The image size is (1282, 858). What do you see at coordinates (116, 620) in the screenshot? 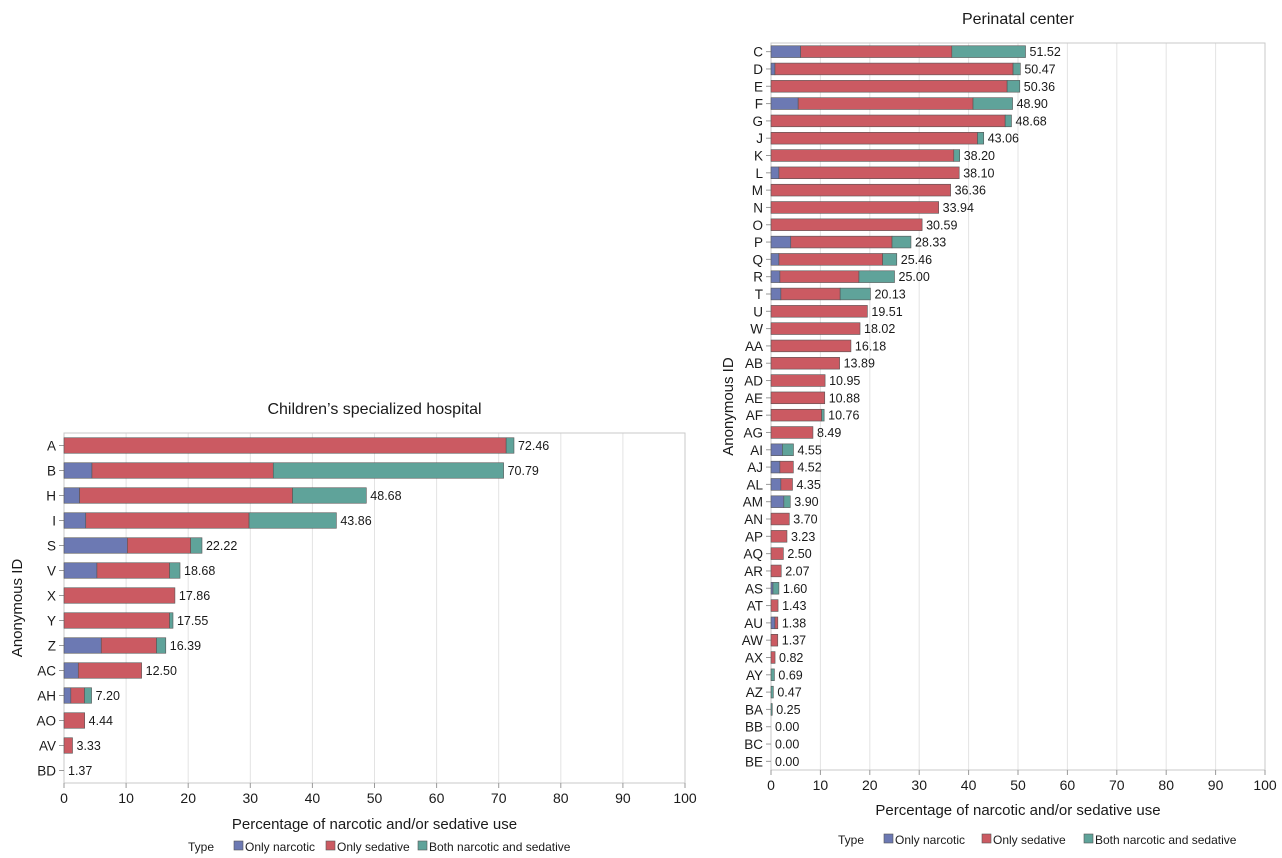
I see `bar-y-only-sedative` at bounding box center [116, 620].